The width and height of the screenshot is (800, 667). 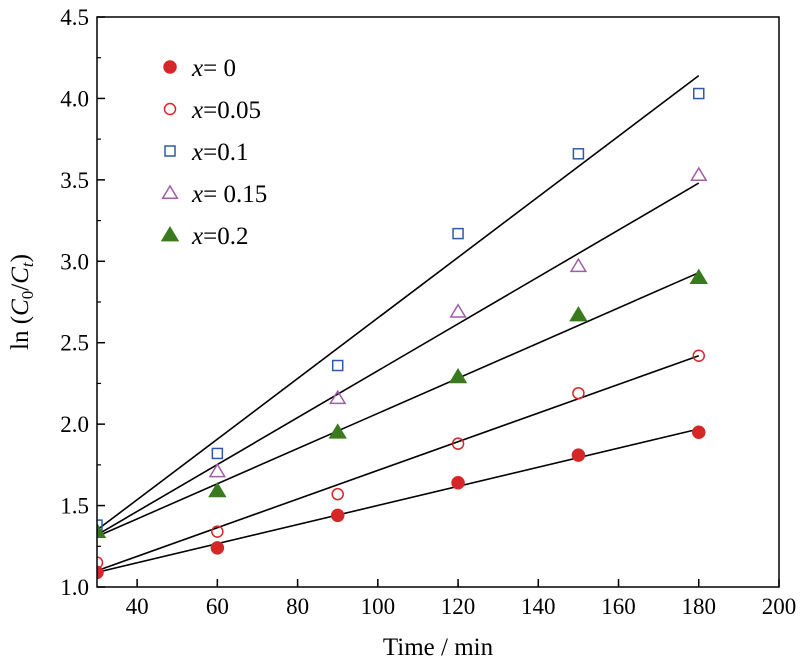 I want to click on y-axis-title-slash: /, so click(x=20, y=287).